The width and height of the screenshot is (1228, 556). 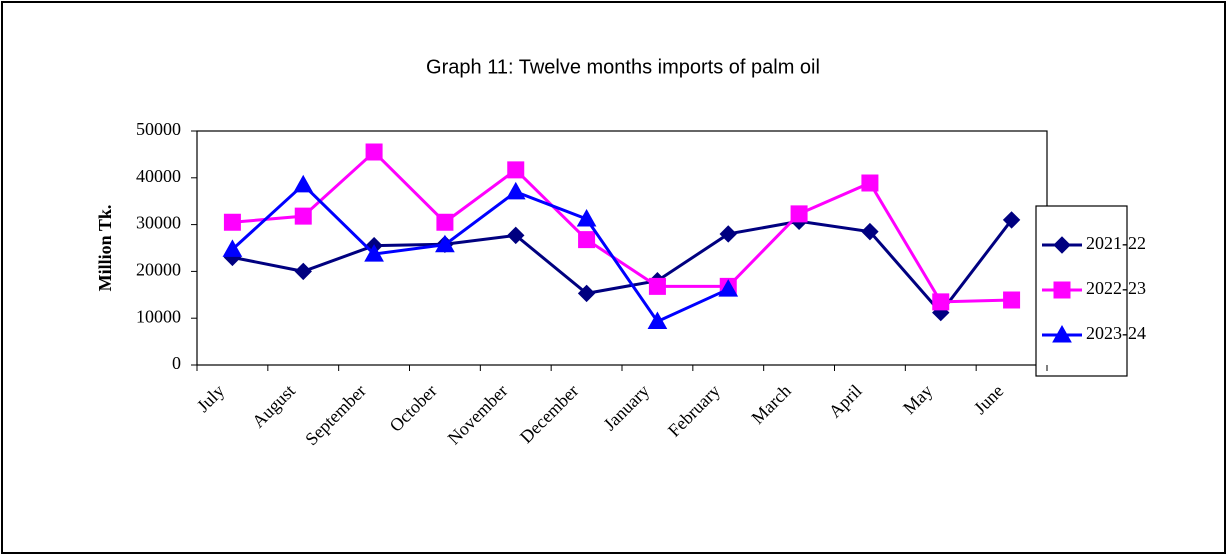 I want to click on y-axis-label: Million Tk., so click(x=105, y=248).